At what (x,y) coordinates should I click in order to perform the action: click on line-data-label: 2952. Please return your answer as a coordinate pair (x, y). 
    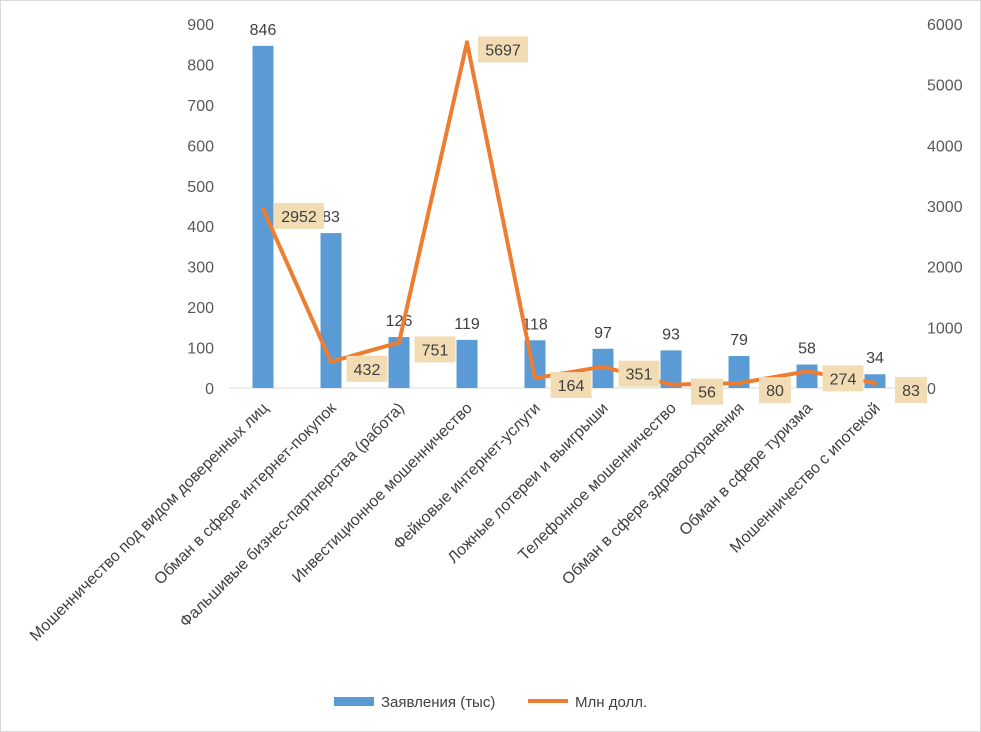
    Looking at the image, I should click on (299, 217).